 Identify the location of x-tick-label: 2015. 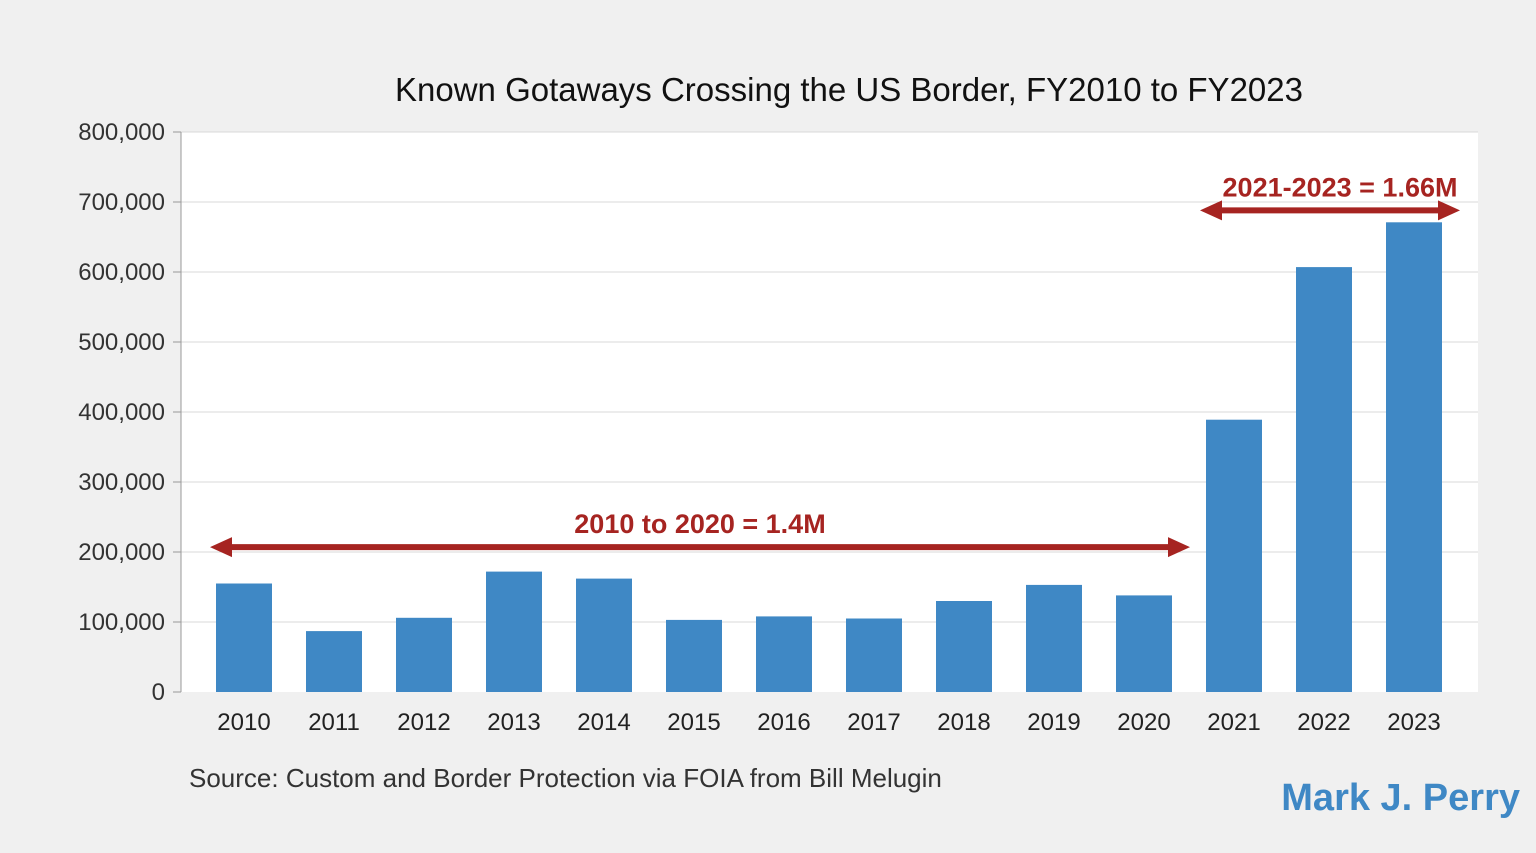
(693, 722).